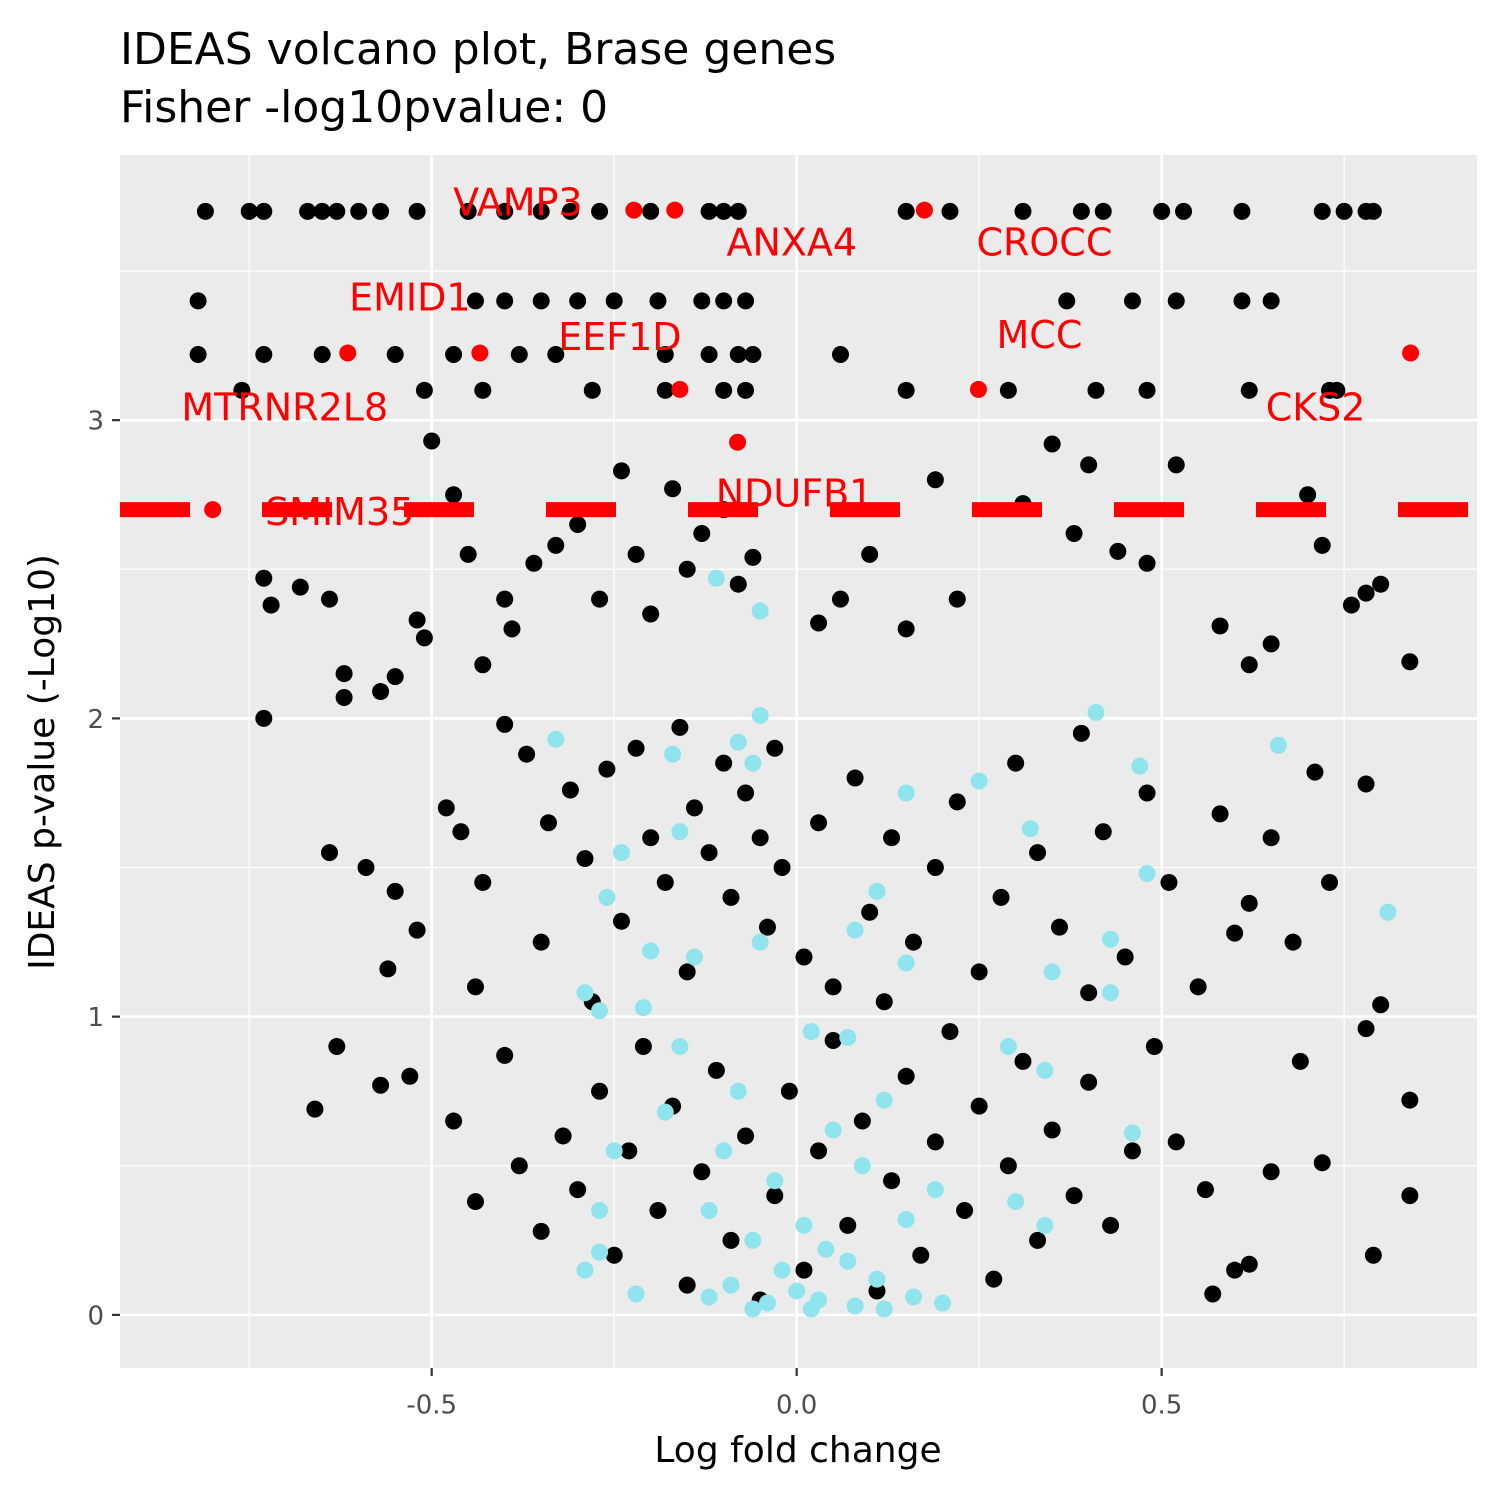 Image resolution: width=1500 pixels, height=1500 pixels. What do you see at coordinates (1316, 408) in the screenshot?
I see `gene-label: CKS2` at bounding box center [1316, 408].